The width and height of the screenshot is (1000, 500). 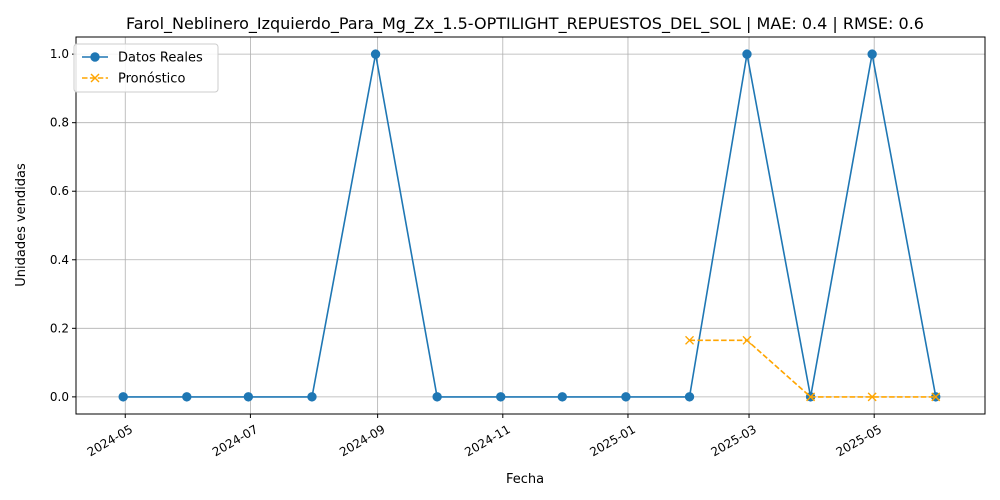 I want to click on legend-item: Pronóstico, so click(x=133, y=79).